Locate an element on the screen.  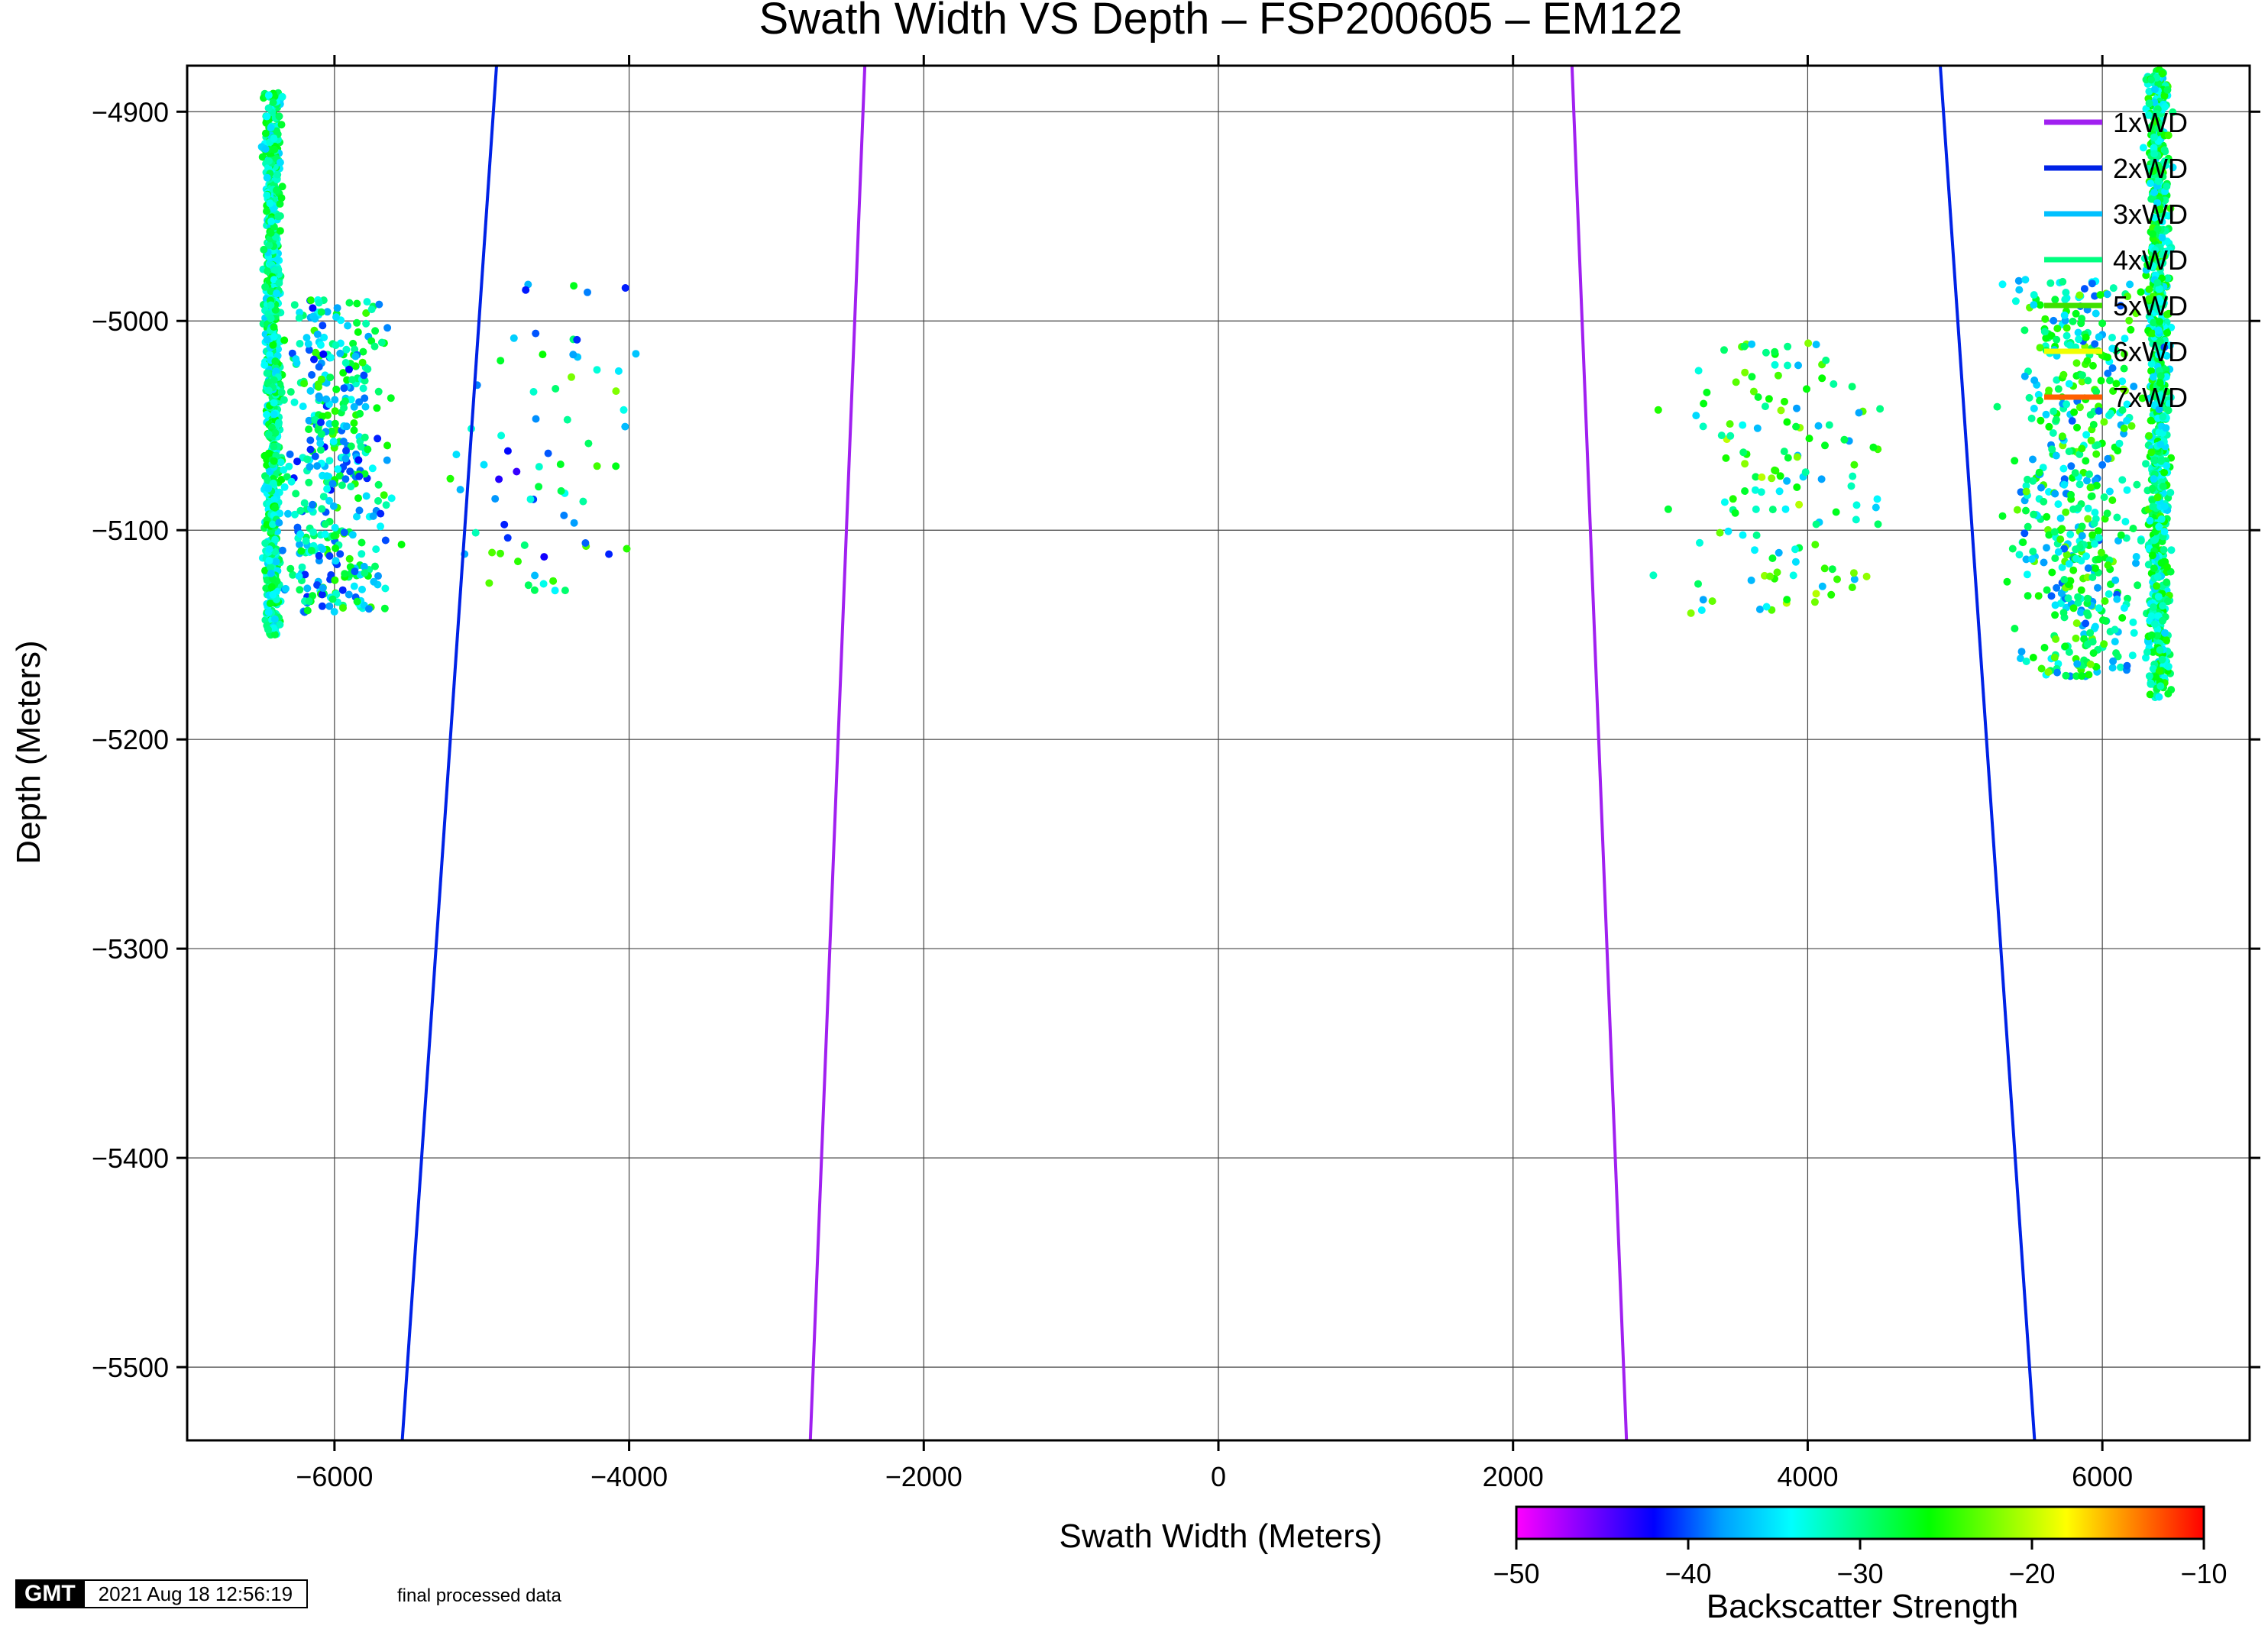
legend: 1xWD 2xWD 3xWD 4xWD 5xWD 6xWD 7xWD is located at coordinates (2116, 260).